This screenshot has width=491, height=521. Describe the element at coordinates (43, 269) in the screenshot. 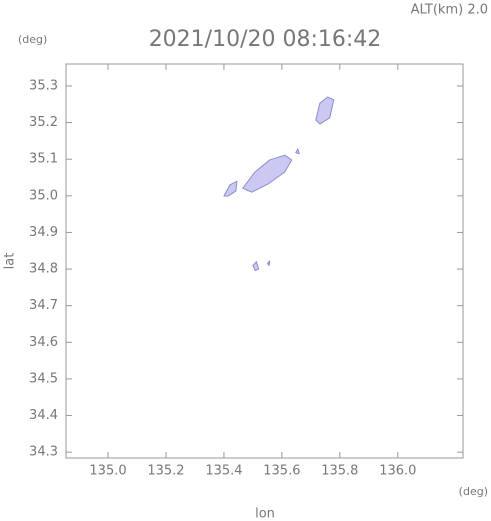

I see `y-tick-label: 34.8` at that location.